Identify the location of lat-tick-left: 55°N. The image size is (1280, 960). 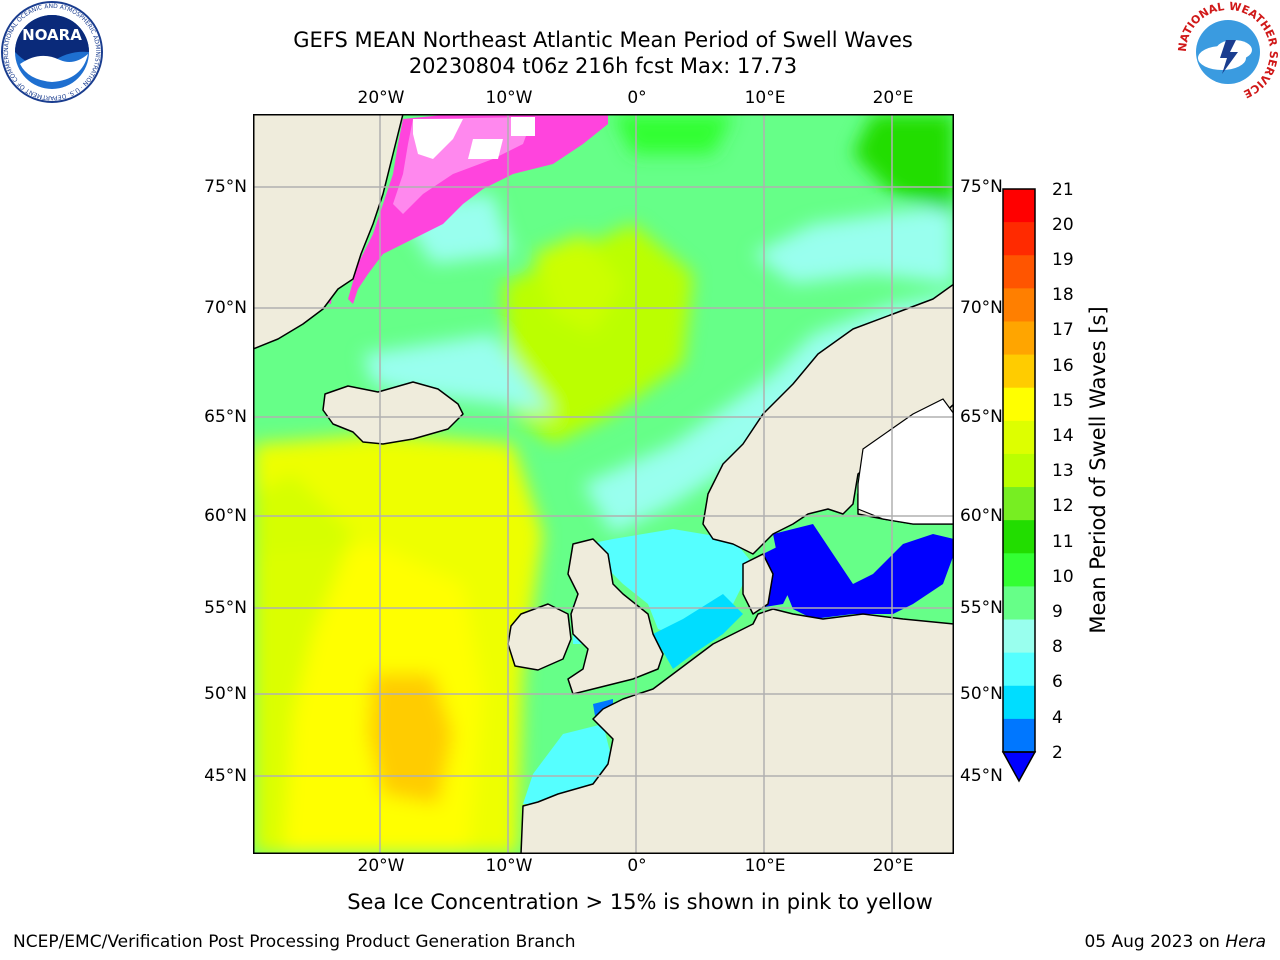
(225, 608).